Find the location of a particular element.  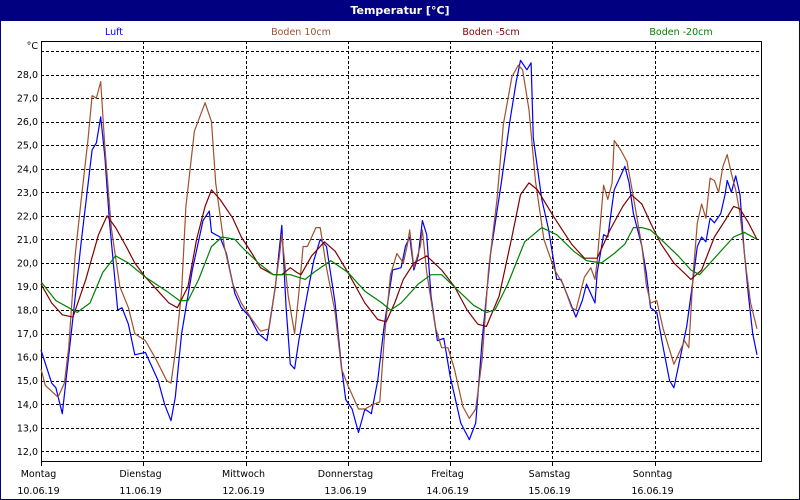

y-tick-label: 15,0 is located at coordinates (27, 381).